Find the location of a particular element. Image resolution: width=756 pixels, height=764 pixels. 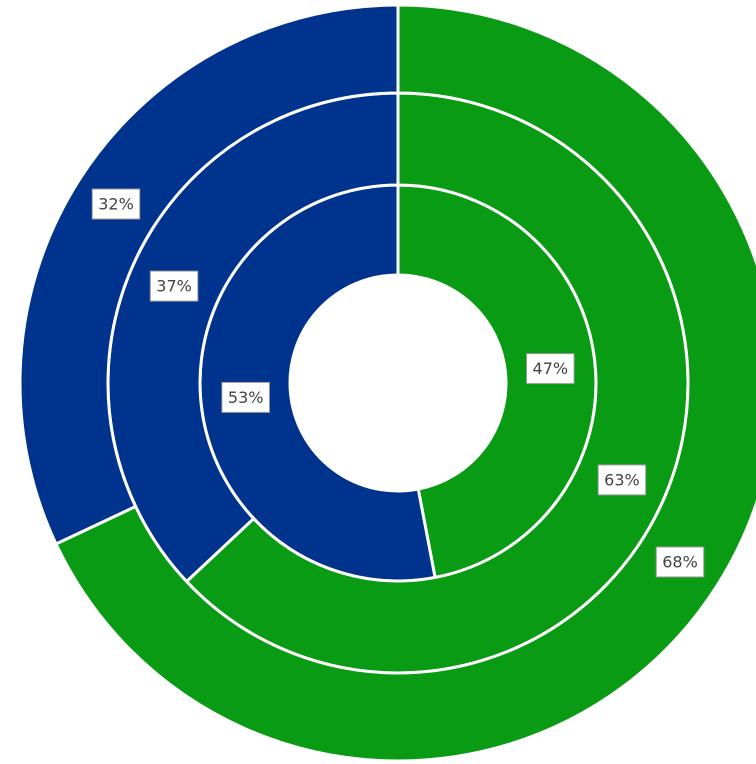

data-label: 63% is located at coordinates (622, 480).